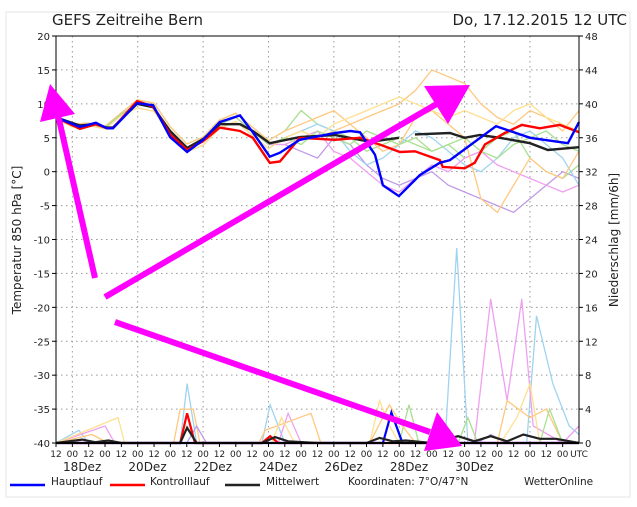 The width and height of the screenshot is (637, 507). What do you see at coordinates (180, 482) in the screenshot?
I see `legend-label-kontrolllauf: Kontrolllauf` at bounding box center [180, 482].